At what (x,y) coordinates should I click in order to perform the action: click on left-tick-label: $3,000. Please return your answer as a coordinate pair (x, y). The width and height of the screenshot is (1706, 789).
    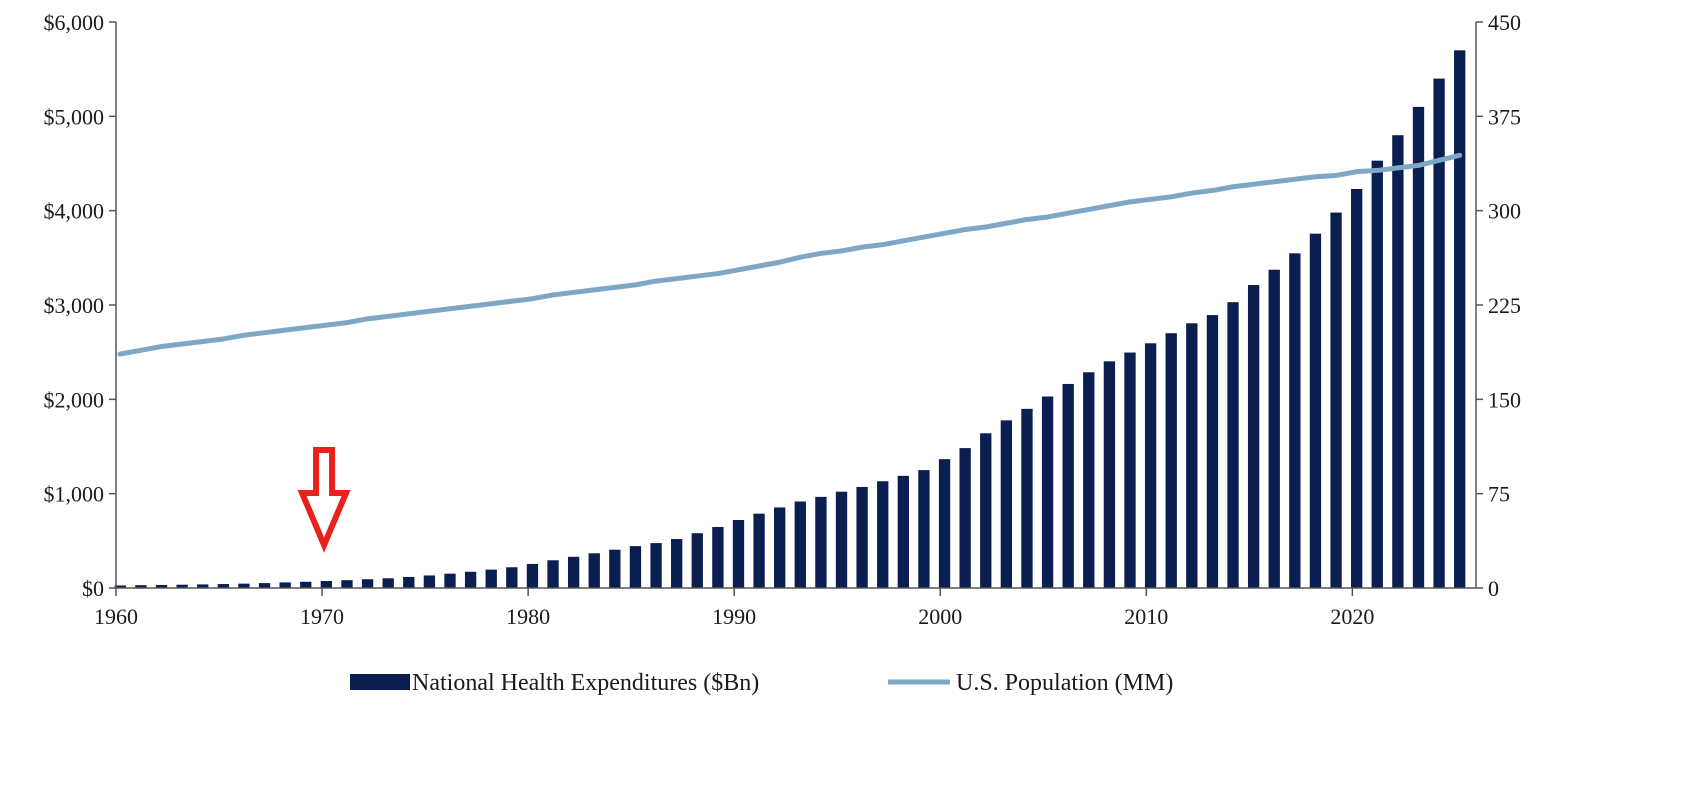
    Looking at the image, I should click on (74, 305).